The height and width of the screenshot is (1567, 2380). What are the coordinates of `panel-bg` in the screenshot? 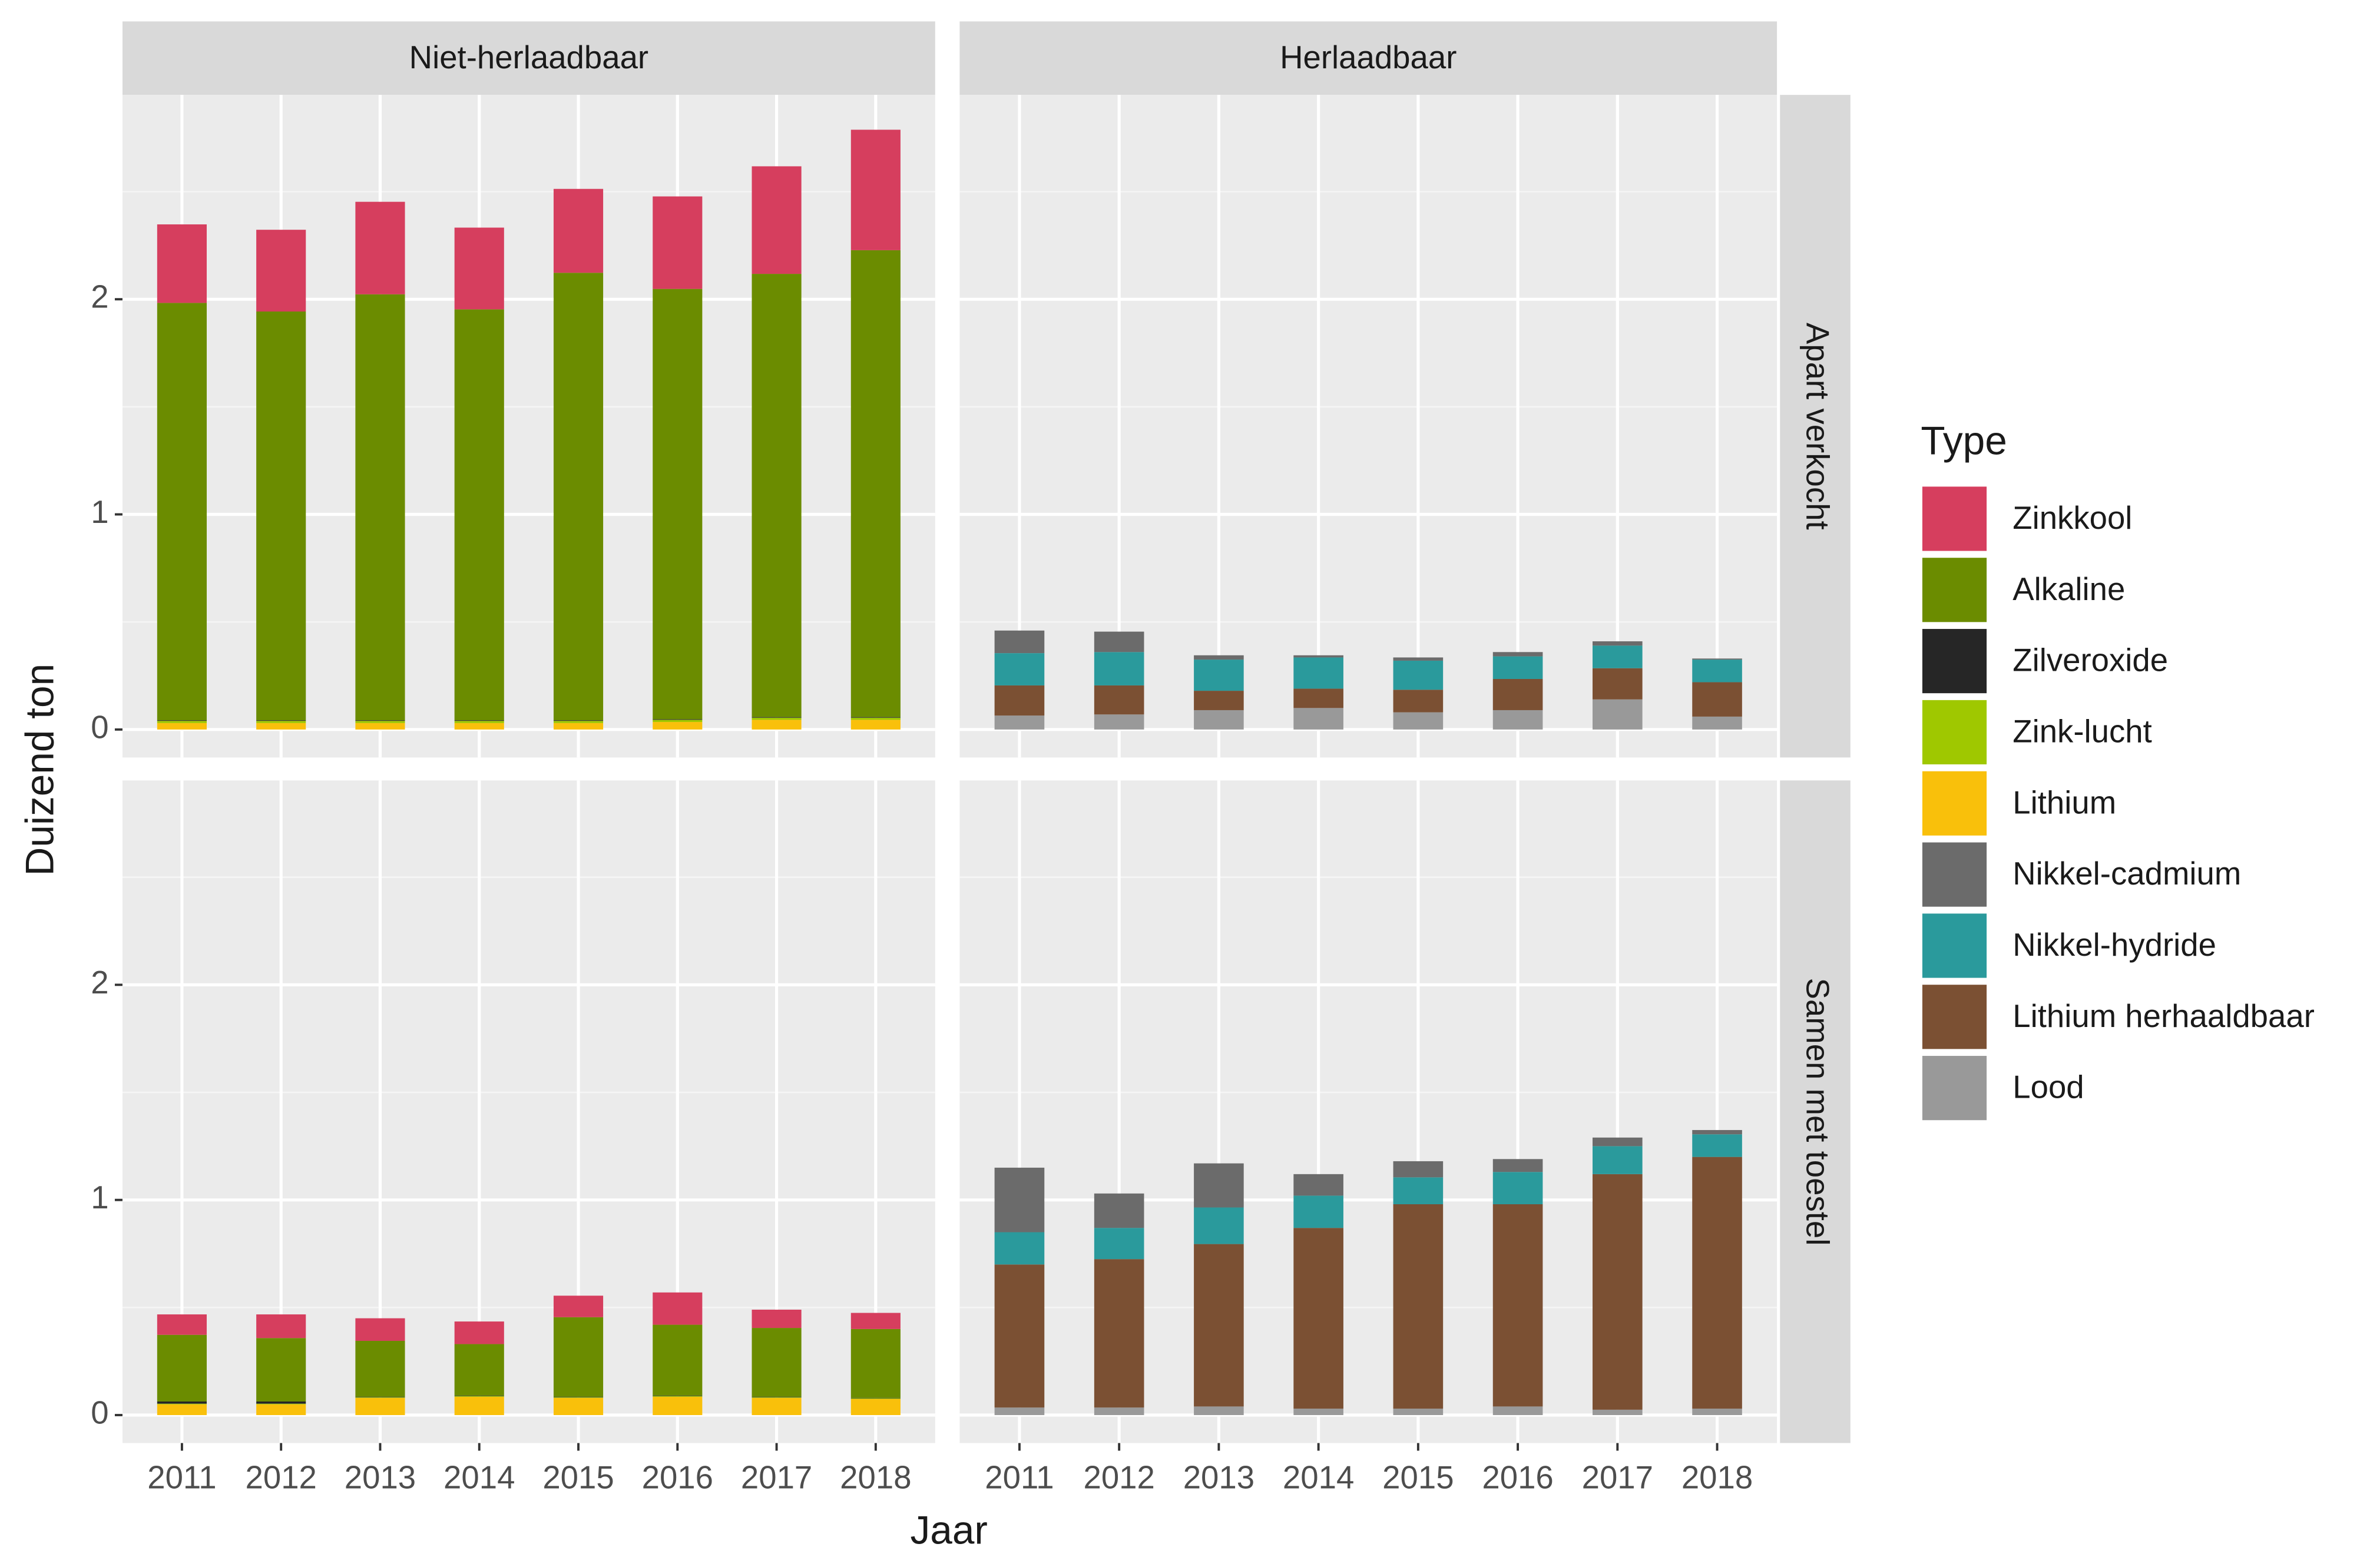 It's located at (1368, 427).